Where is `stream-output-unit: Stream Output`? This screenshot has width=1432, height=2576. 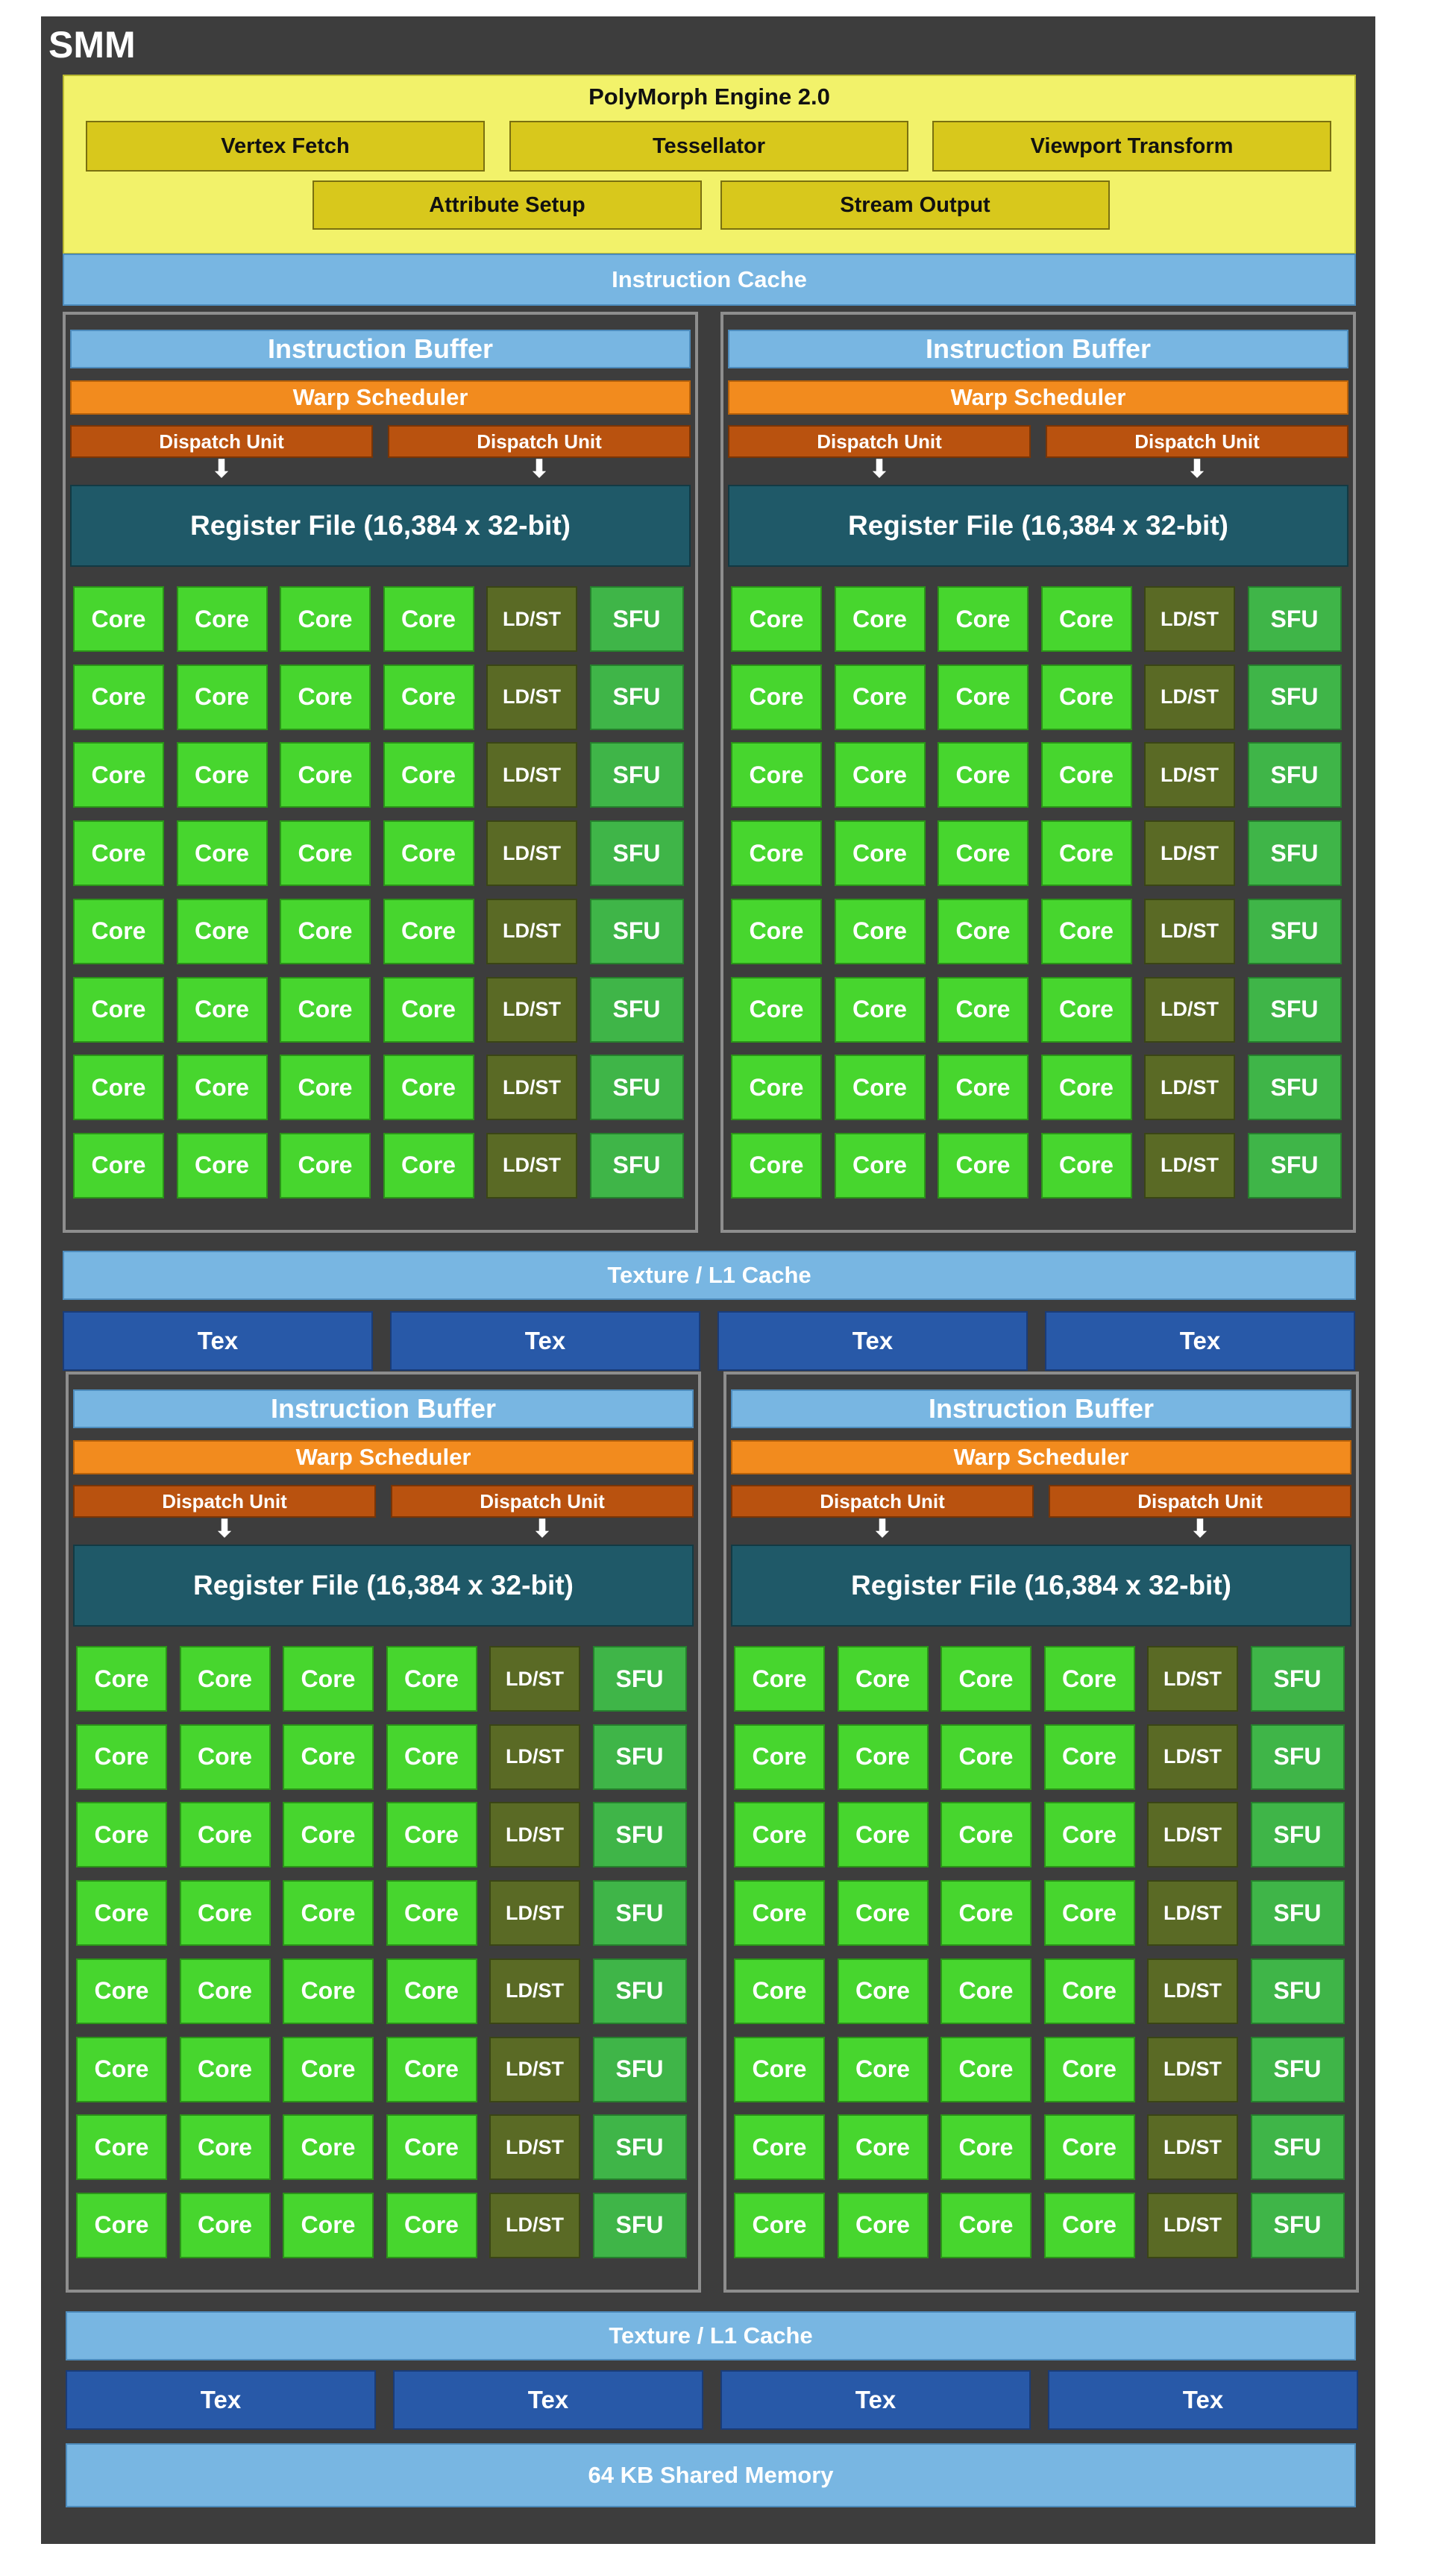 stream-output-unit: Stream Output is located at coordinates (915, 205).